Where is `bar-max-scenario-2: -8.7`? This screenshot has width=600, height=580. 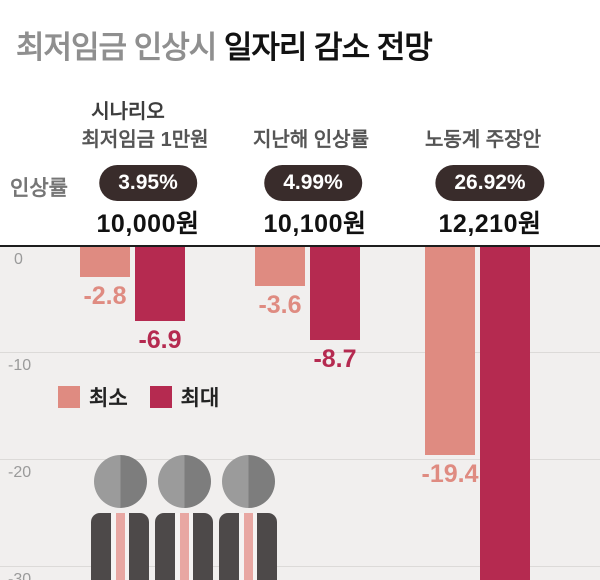 bar-max-scenario-2: -8.7 is located at coordinates (335, 310).